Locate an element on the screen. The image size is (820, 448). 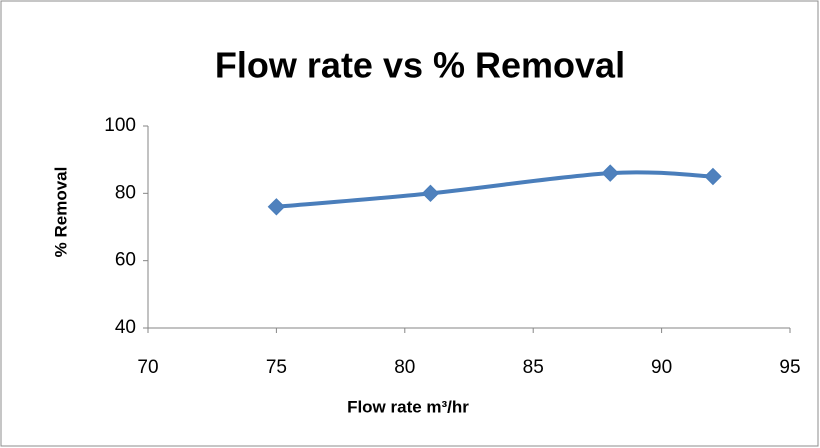
x-tick-label: 70 is located at coordinates (147, 367).